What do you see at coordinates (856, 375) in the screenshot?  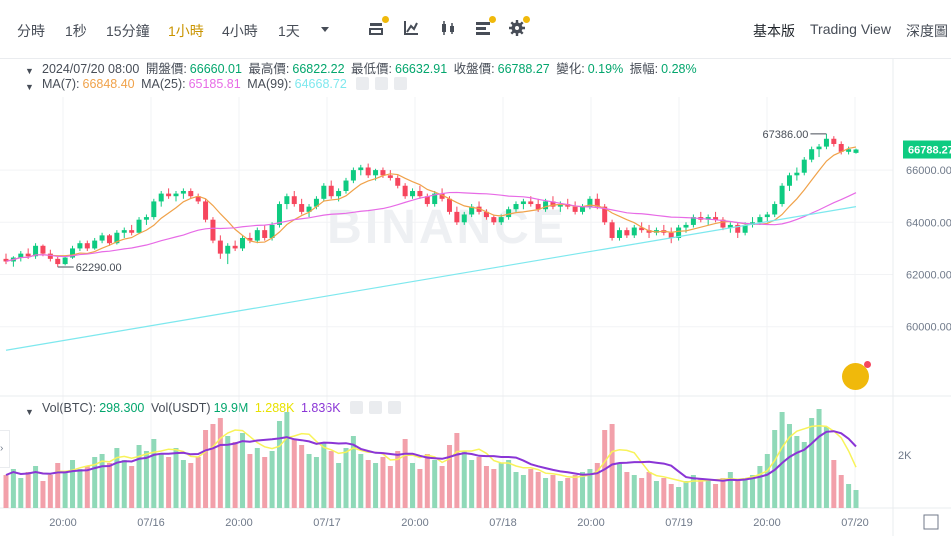 I see `chat-fab-button` at bounding box center [856, 375].